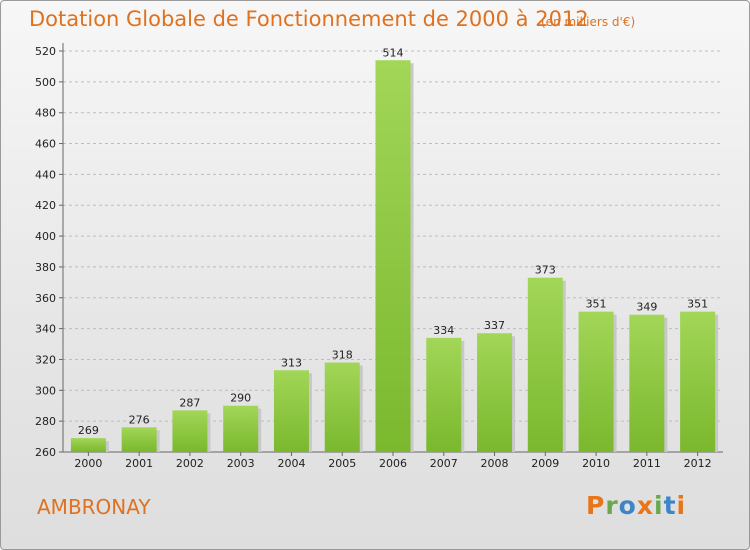 This screenshot has height=550, width=750. I want to click on bar-2003, so click(241, 428).